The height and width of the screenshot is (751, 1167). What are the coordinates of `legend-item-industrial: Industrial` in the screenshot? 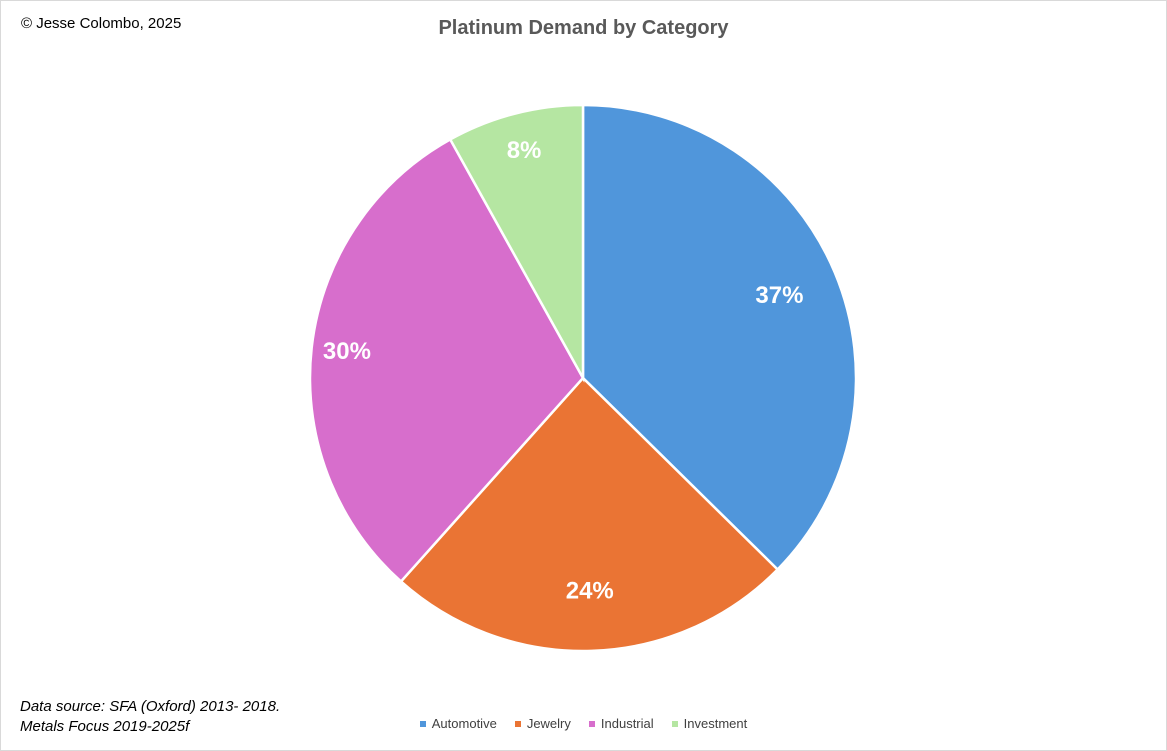 It's located at (621, 723).